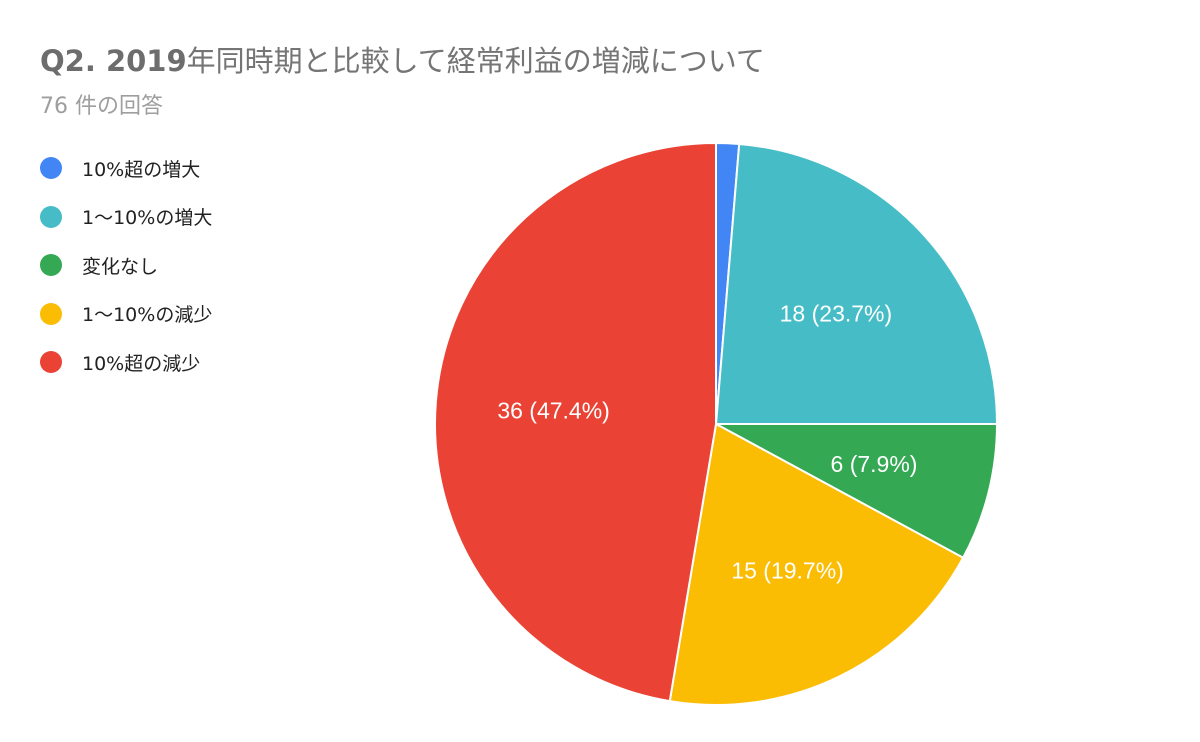 The image size is (1200, 742). Describe the element at coordinates (836, 314) in the screenshot. I see `slice-data-label: 18 (23.7%)` at that location.